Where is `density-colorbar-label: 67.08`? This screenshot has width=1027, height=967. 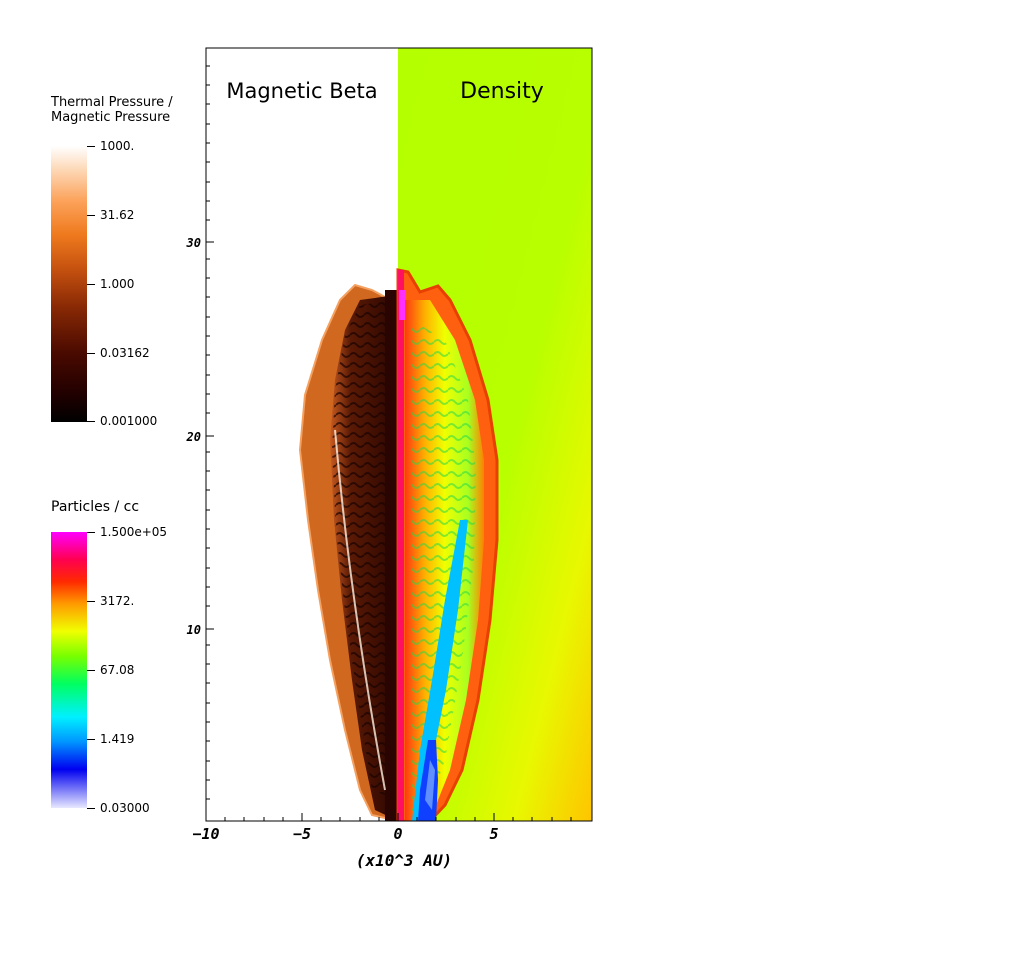
density-colorbar-label: 67.08 is located at coordinates (117, 670).